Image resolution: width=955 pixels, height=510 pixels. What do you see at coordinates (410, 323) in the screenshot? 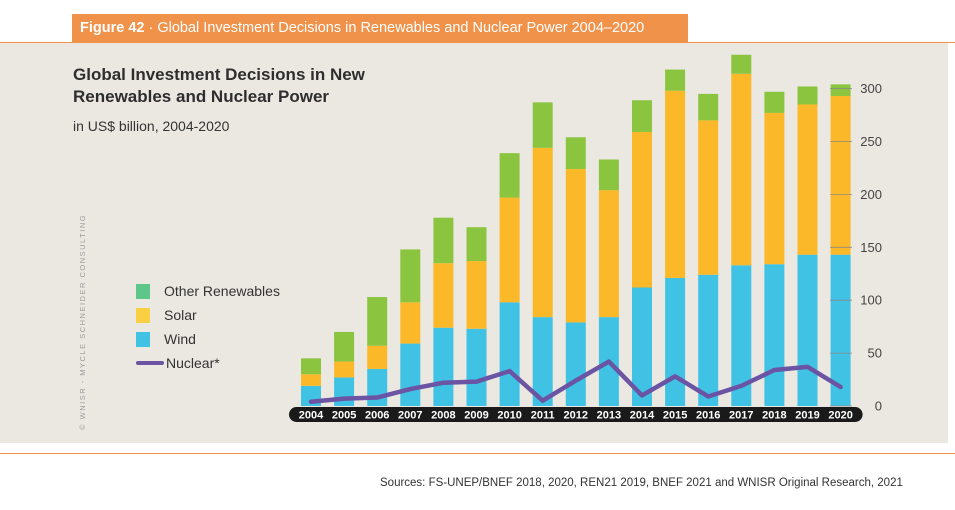
I see `bar-solar-2007` at bounding box center [410, 323].